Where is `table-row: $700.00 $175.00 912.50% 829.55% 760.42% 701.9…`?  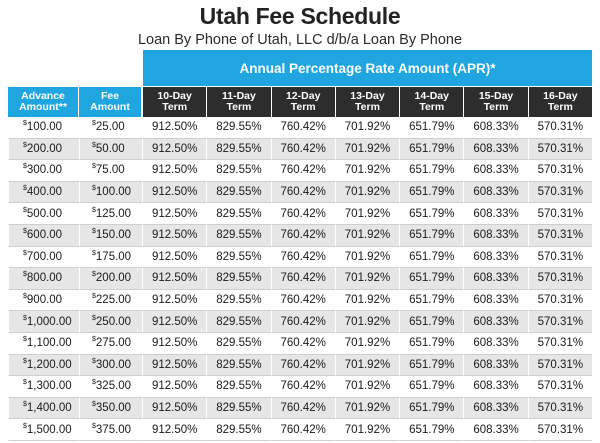
table-row: $700.00 $175.00 912.50% 829.55% 760.42% 701.9… is located at coordinates (300, 257).